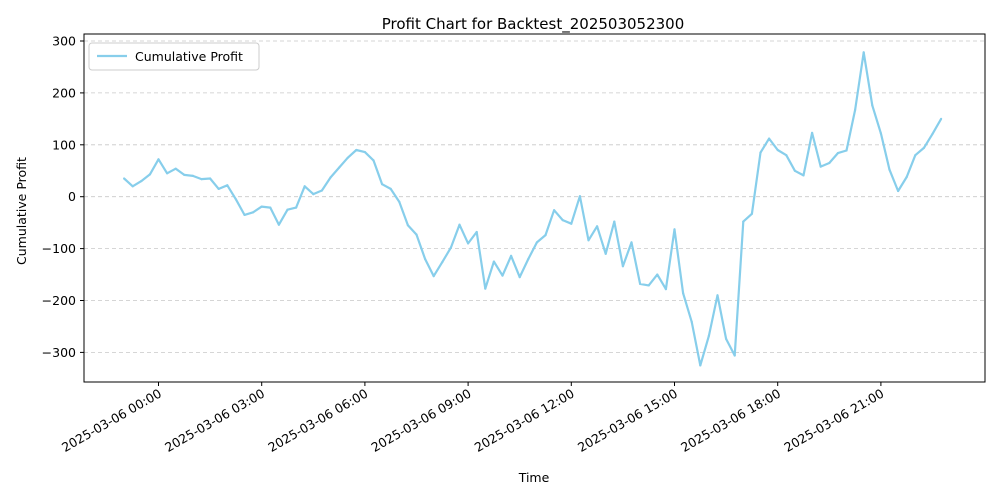 This screenshot has height=500, width=1000. I want to click on y-tick-label: −100, so click(59, 248).